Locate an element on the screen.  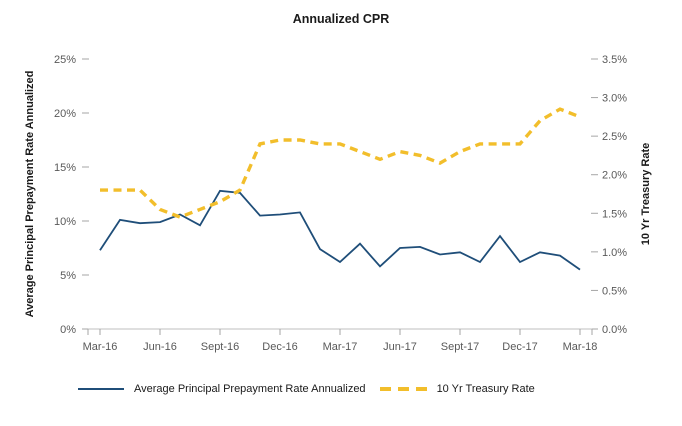
legend-label-treasury: 10 Yr Treasury Rate is located at coordinates (485, 389).